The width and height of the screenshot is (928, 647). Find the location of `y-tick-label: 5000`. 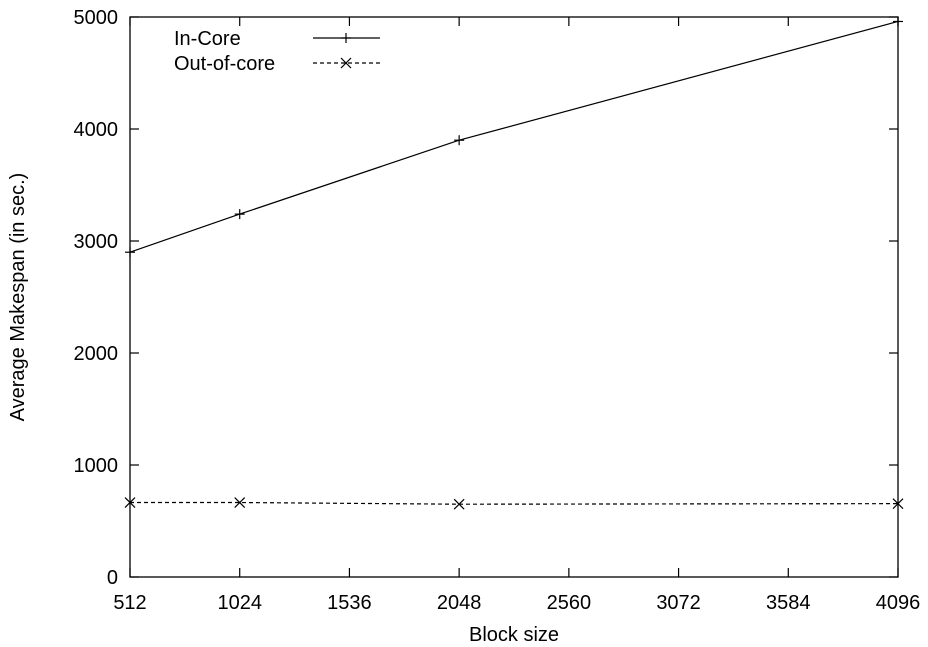

y-tick-label: 5000 is located at coordinates (96, 18).